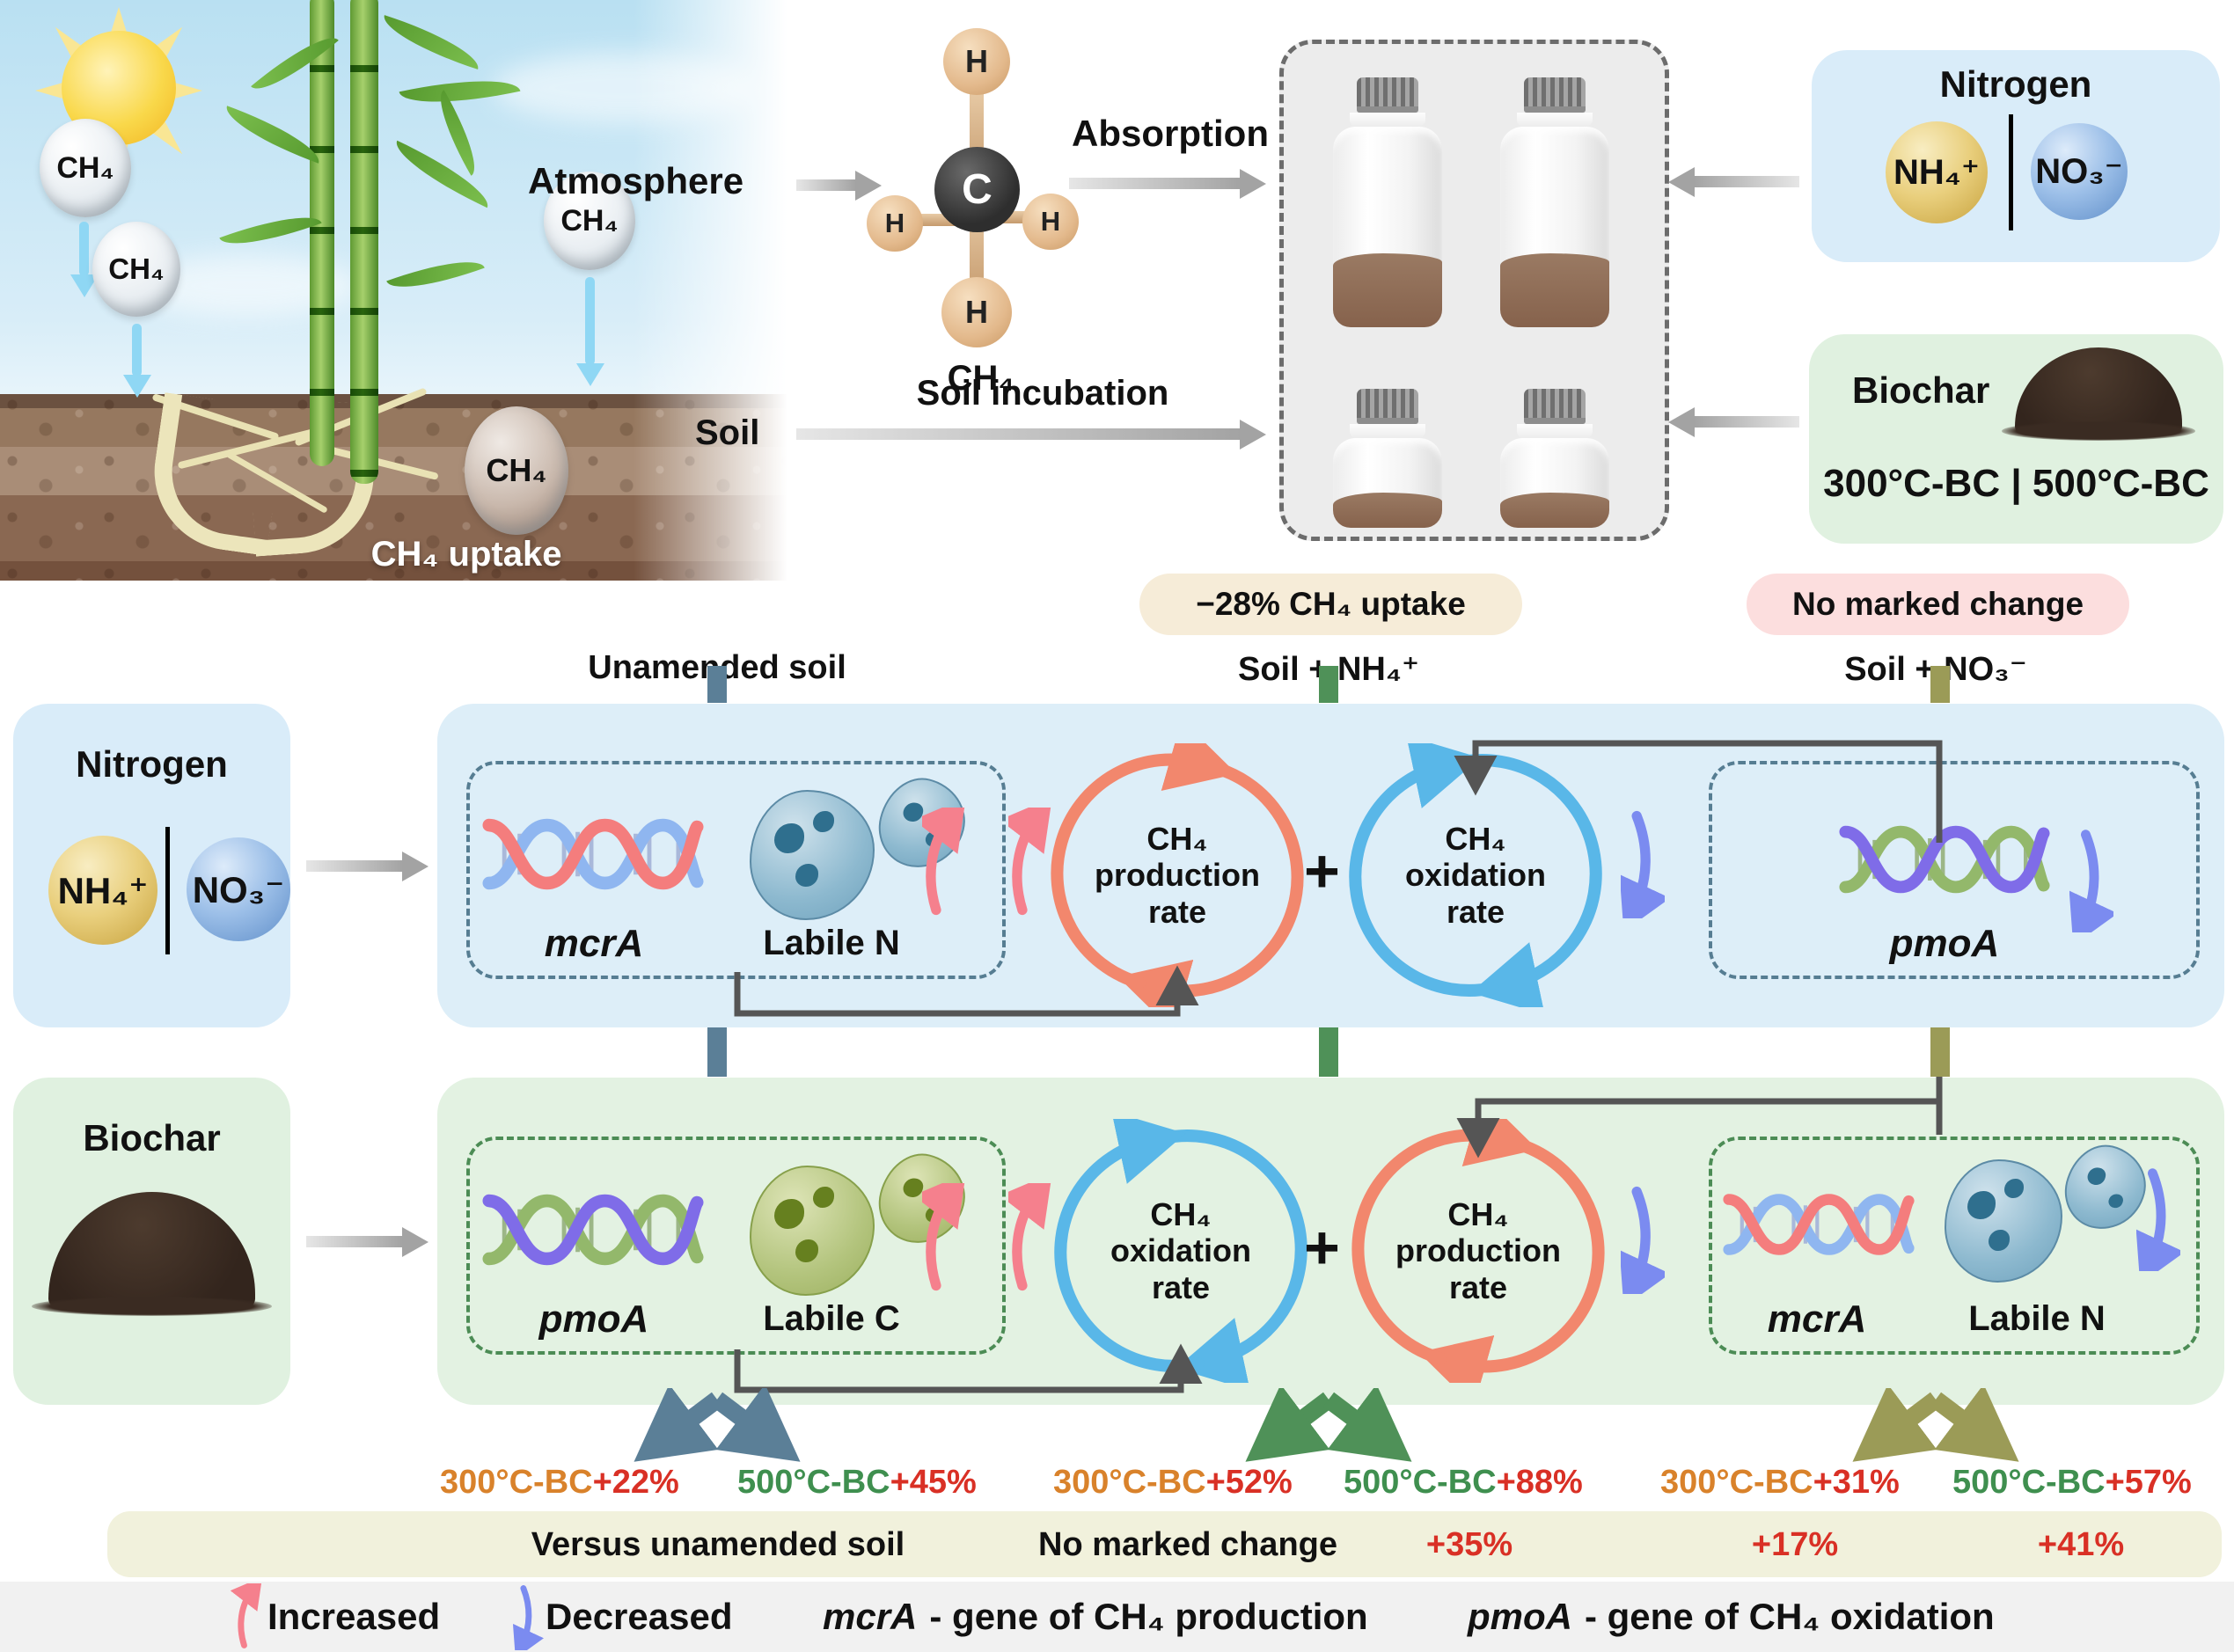 This screenshot has height=1652, width=2234. What do you see at coordinates (1329, 1425) in the screenshot?
I see `split-arrow-nh4` at bounding box center [1329, 1425].